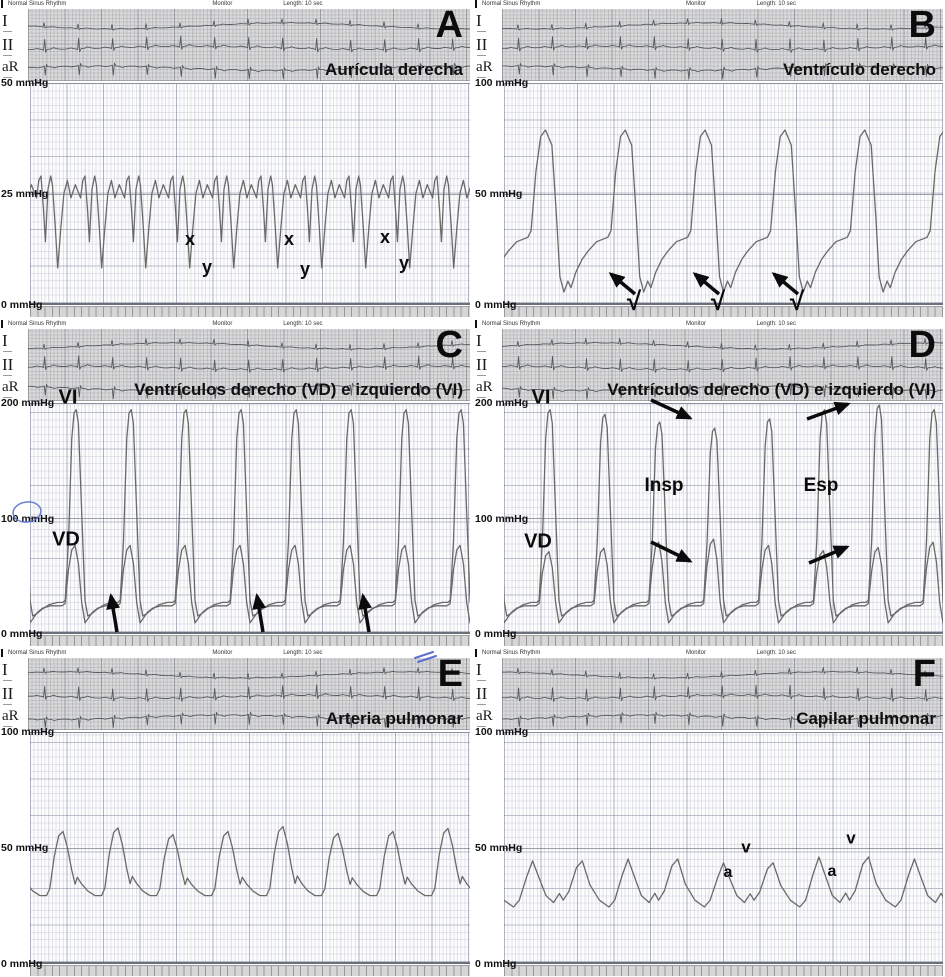 Image resolution: width=945 pixels, height=977 pixels. What do you see at coordinates (25, 83) in the screenshot?
I see `y-axis-label-top: 50 mmHg` at bounding box center [25, 83].